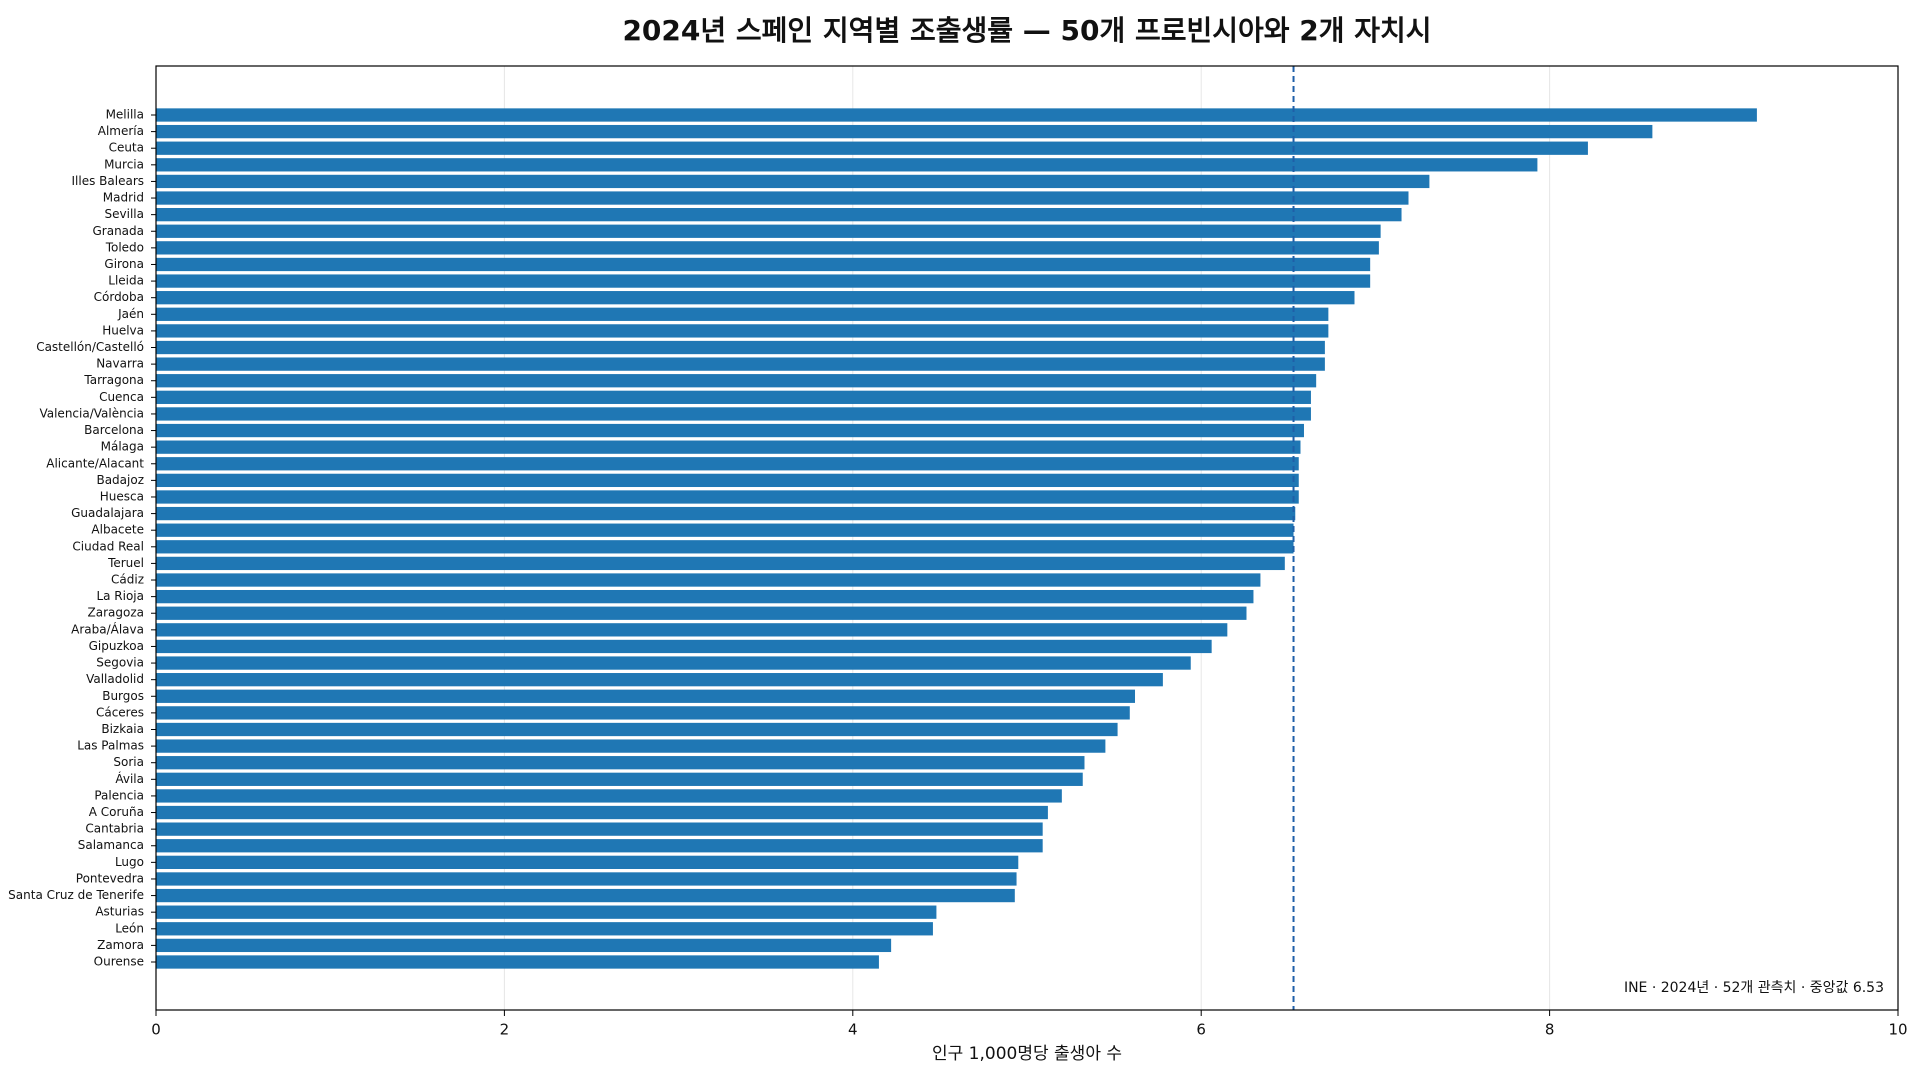  What do you see at coordinates (95, 463) in the screenshot?
I see `y-tick-label: Alicante/Alacant` at bounding box center [95, 463].